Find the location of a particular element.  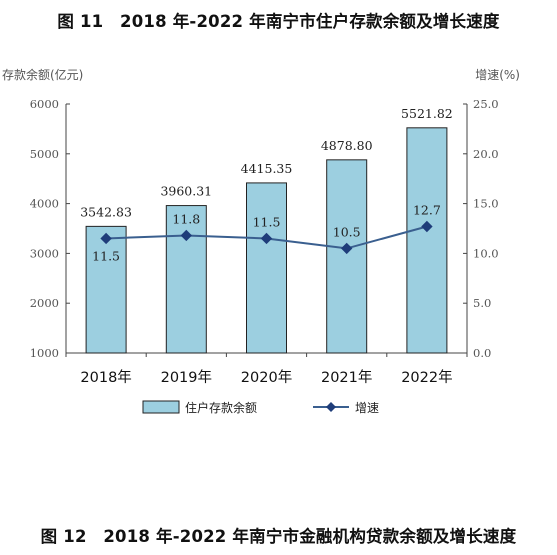

x-tick-label: 2019年 is located at coordinates (186, 377).